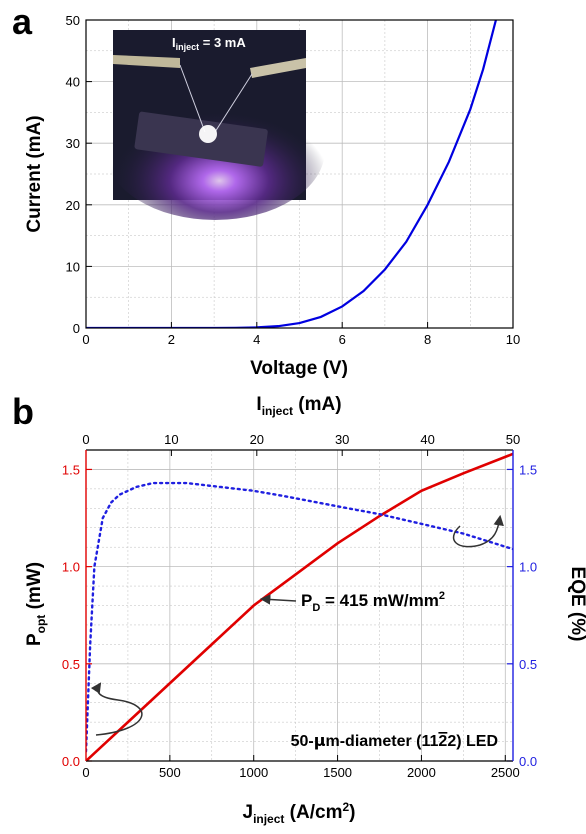  What do you see at coordinates (71, 761) in the screenshot?
I see `left-y-tick-label: 0.0` at bounding box center [71, 761].